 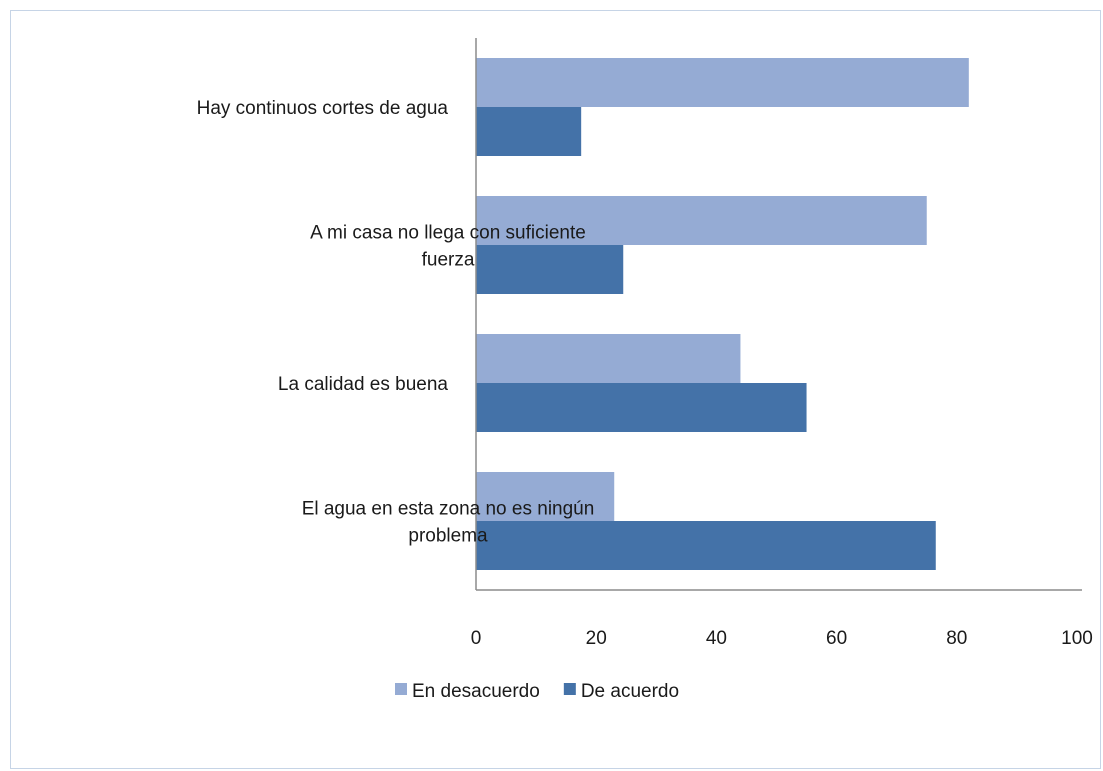 I want to click on legend-label-1: De acuerdo, so click(x=630, y=691).